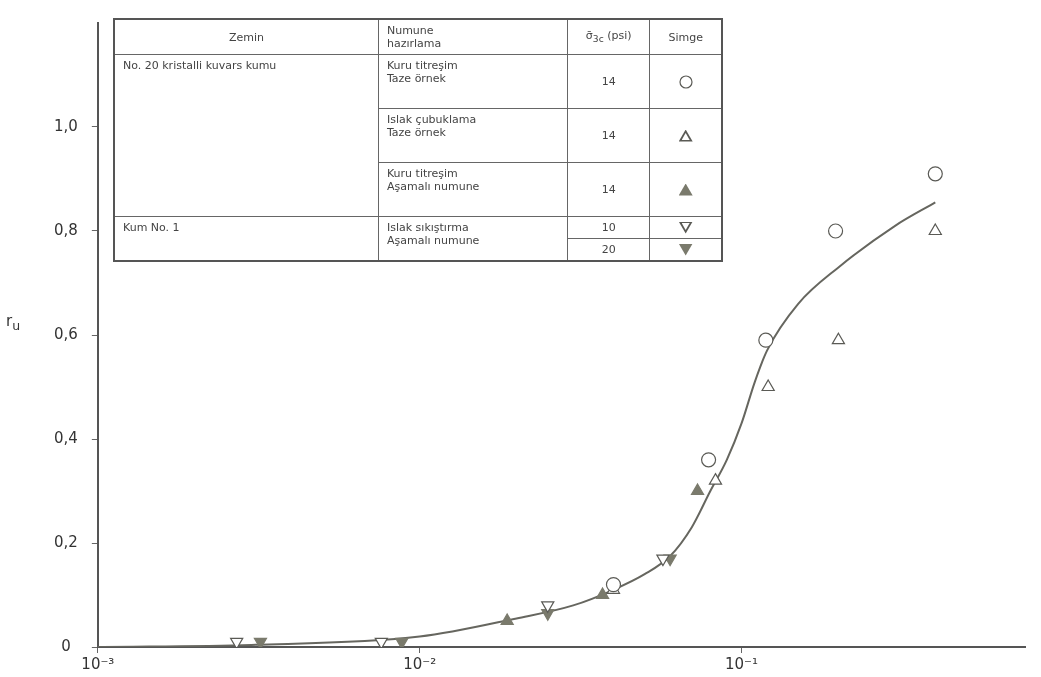  I want to click on y-tick-label: 0,6, so click(66, 333).